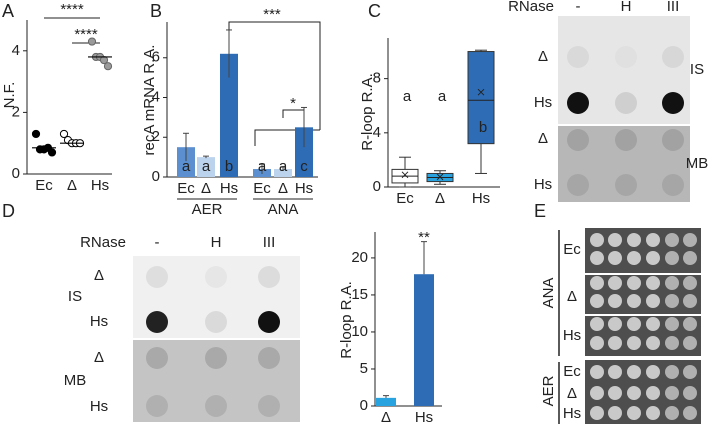  What do you see at coordinates (156, 57) in the screenshot?
I see `y-tick-label: 6` at bounding box center [156, 57].